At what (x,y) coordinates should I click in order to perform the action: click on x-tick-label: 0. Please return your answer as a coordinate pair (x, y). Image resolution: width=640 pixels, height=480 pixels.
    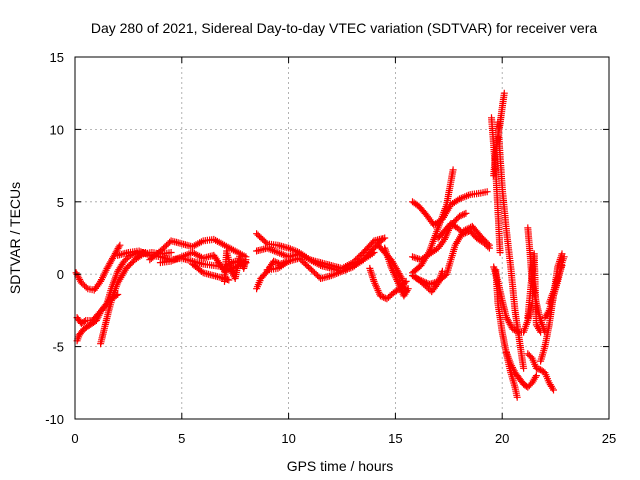
    Looking at the image, I should click on (74, 438).